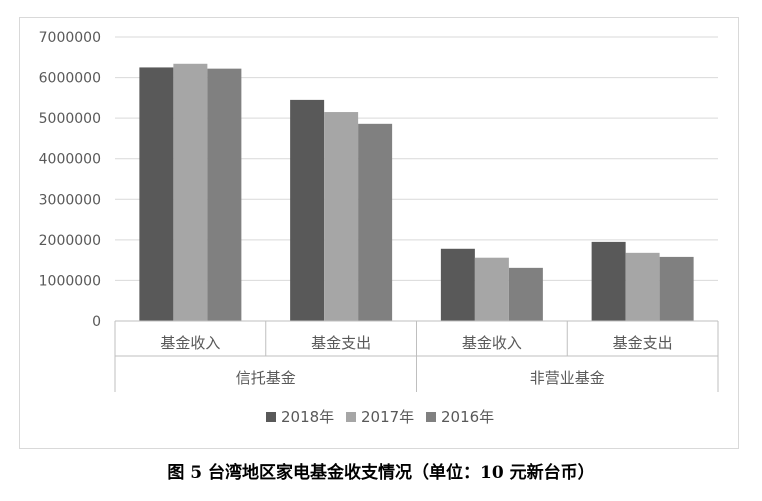 This screenshot has width=762, height=501. I want to click on y-tick-label: 7000000, so click(70, 38).